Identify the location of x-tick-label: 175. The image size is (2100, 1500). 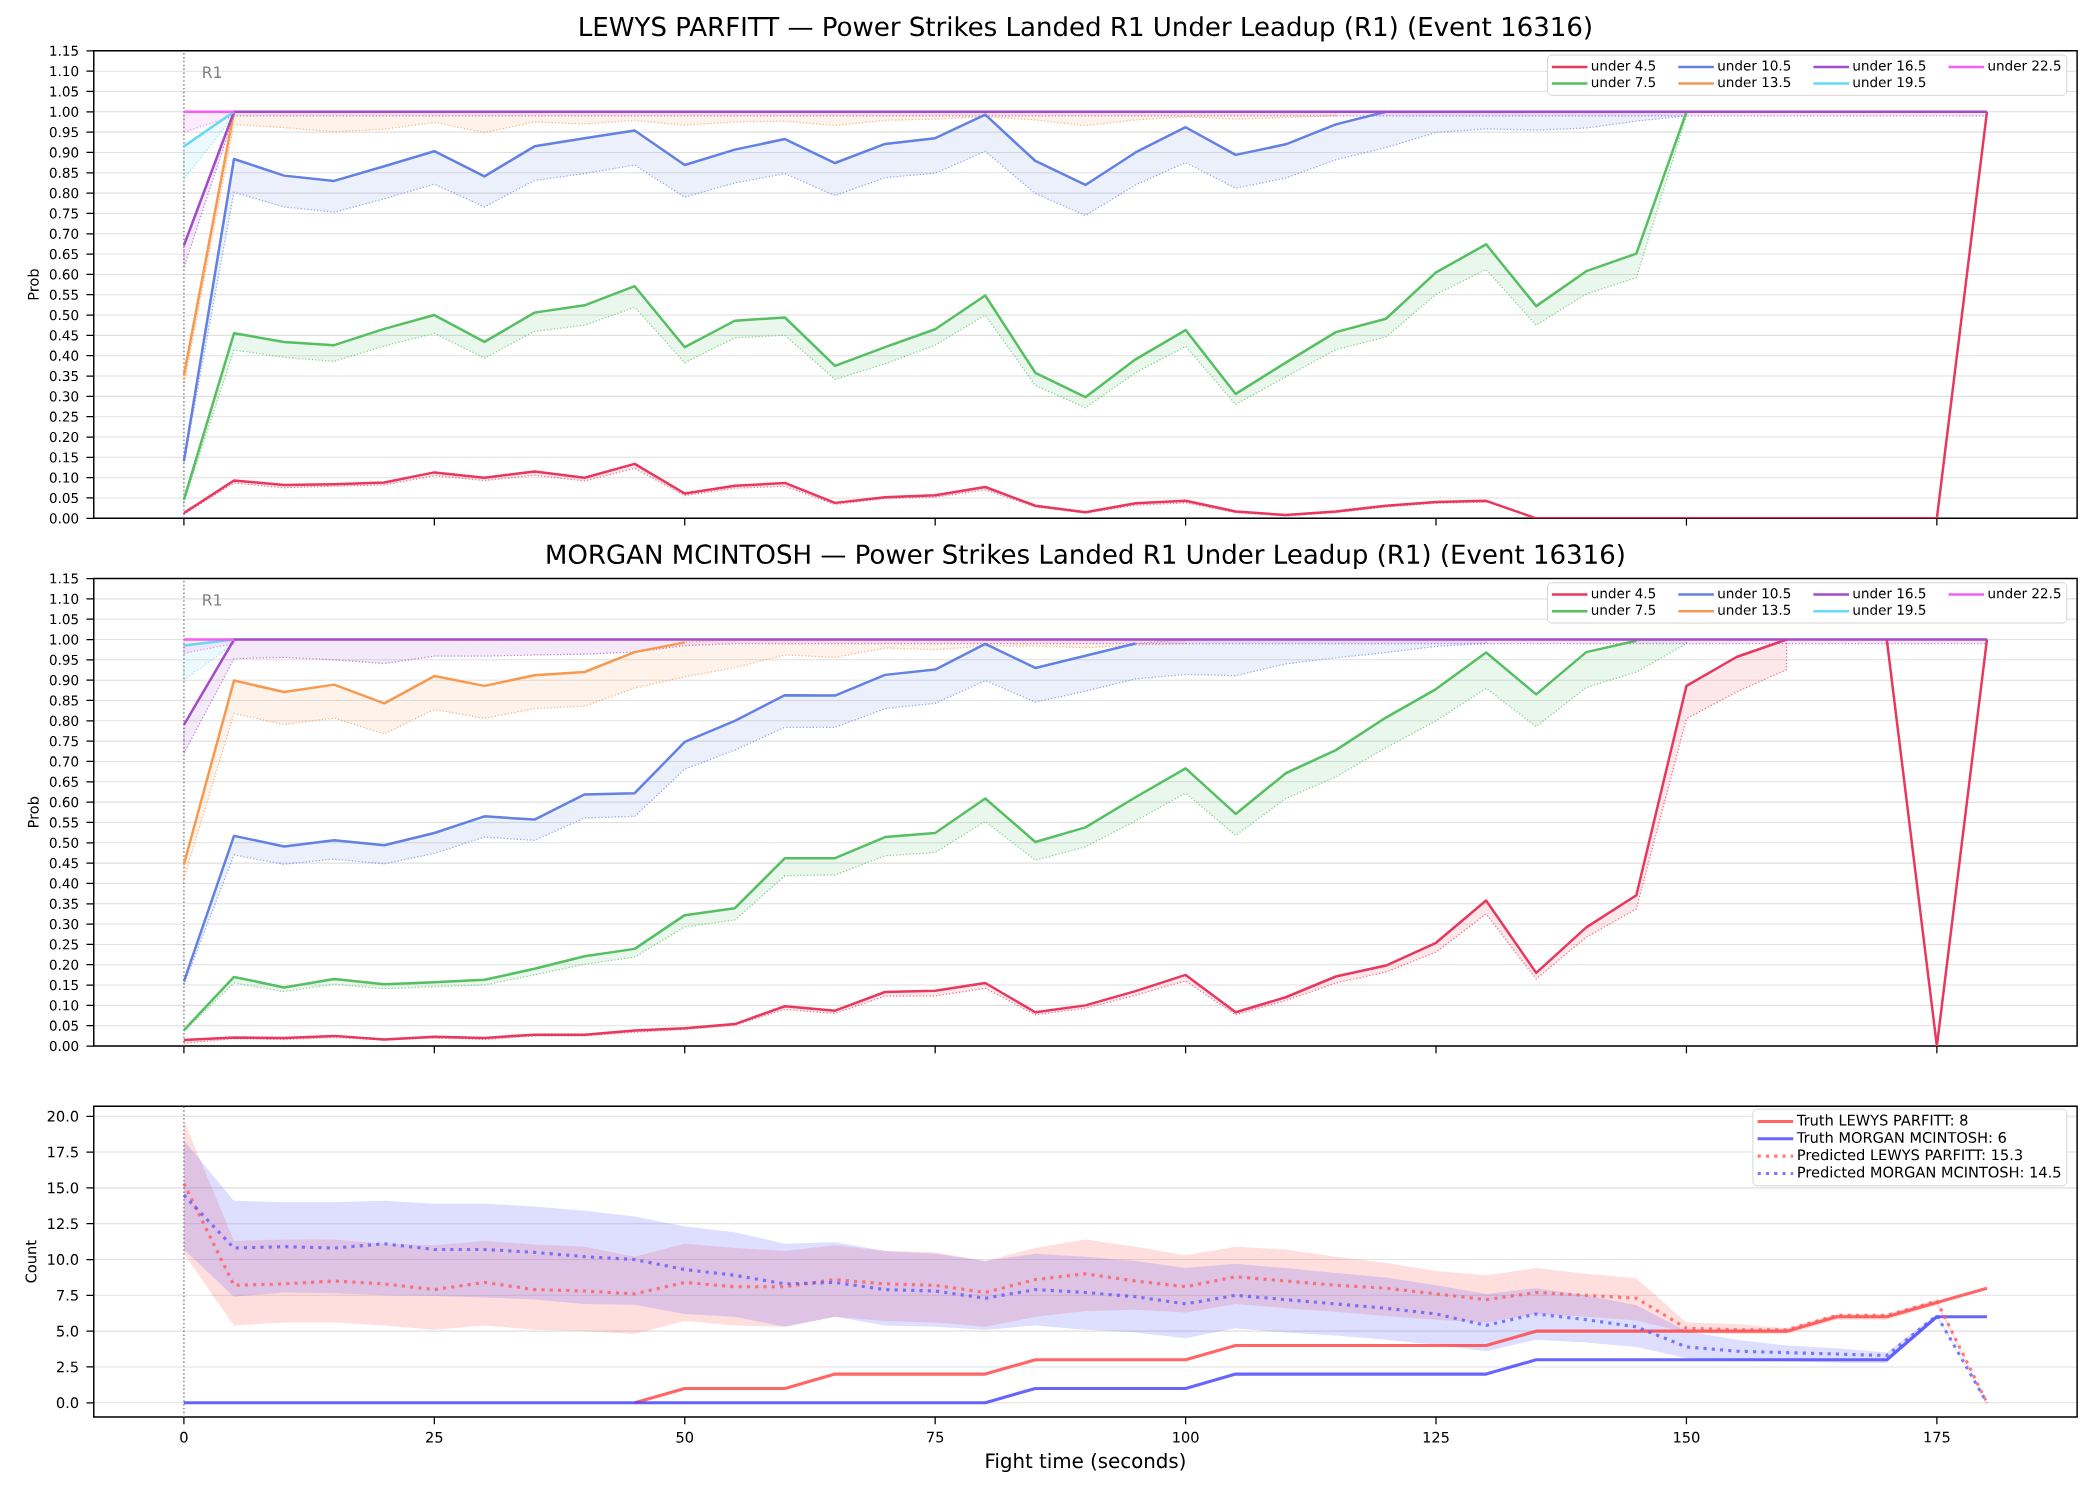
(1937, 1437).